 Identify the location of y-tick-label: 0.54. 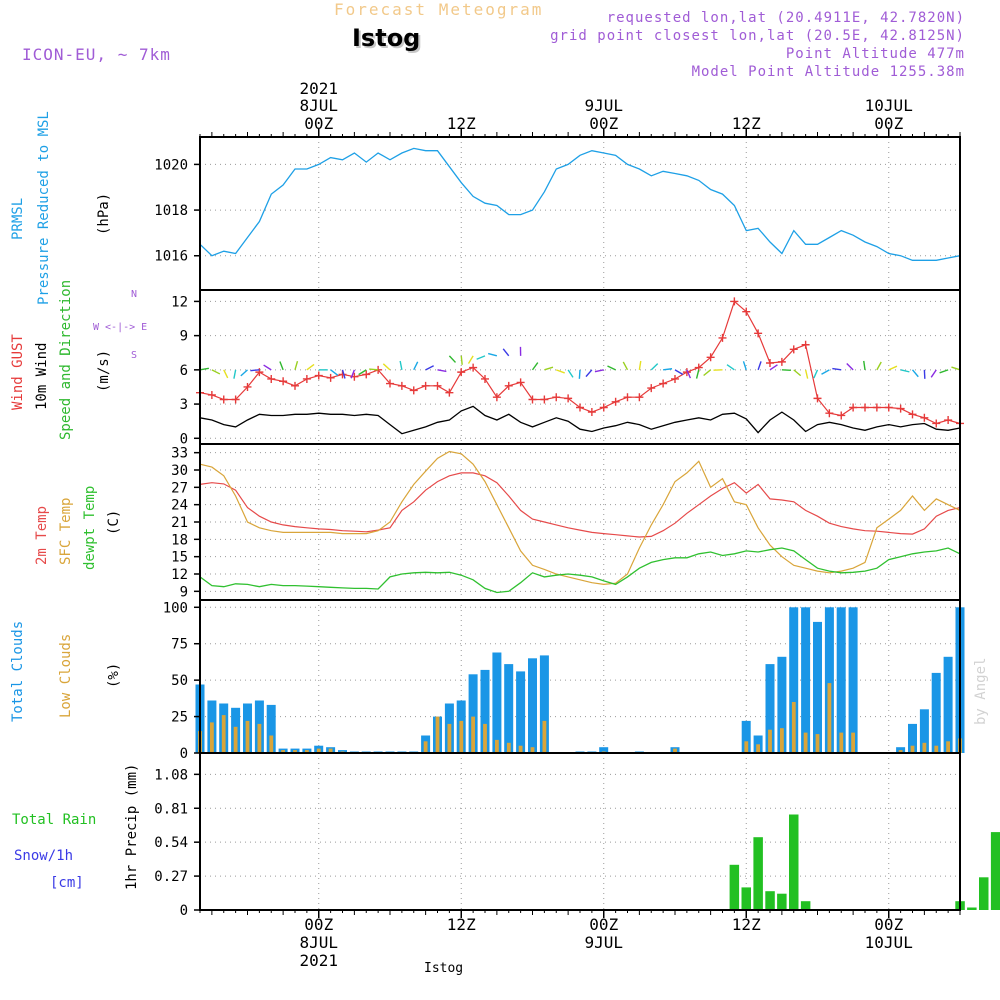
(171, 843).